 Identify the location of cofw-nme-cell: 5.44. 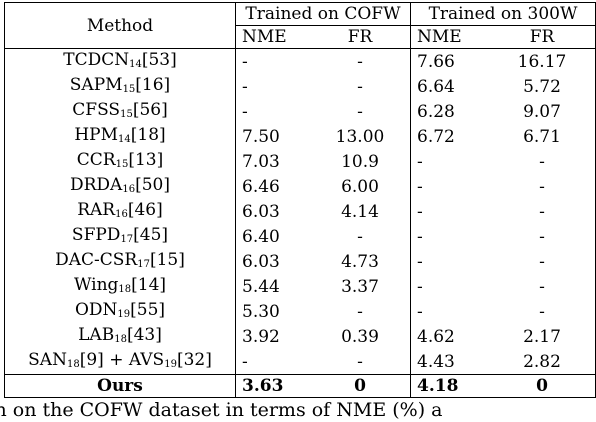
(261, 286).